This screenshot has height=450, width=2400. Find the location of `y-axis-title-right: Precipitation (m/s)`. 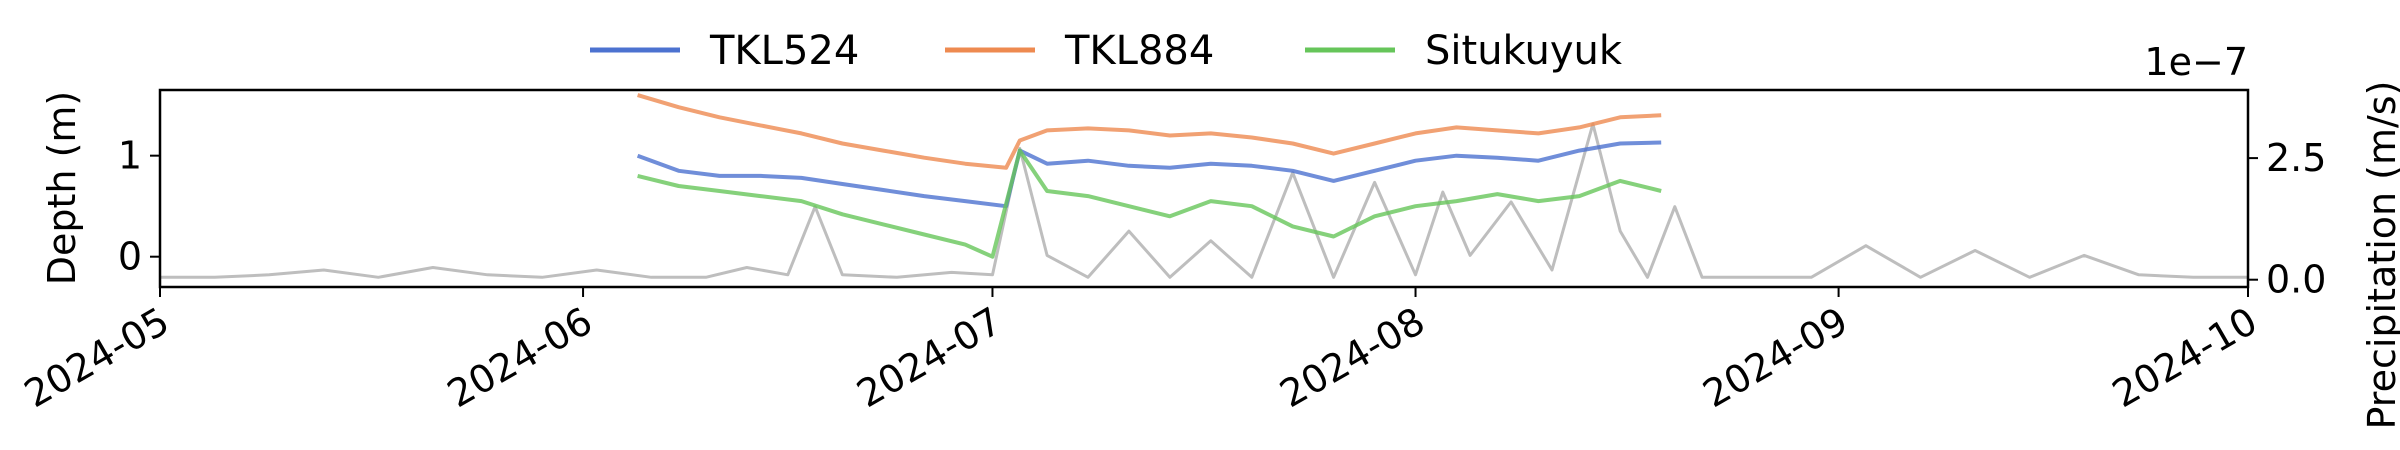

y-axis-title-right: Precipitation (m/s) is located at coordinates (2380, 255).